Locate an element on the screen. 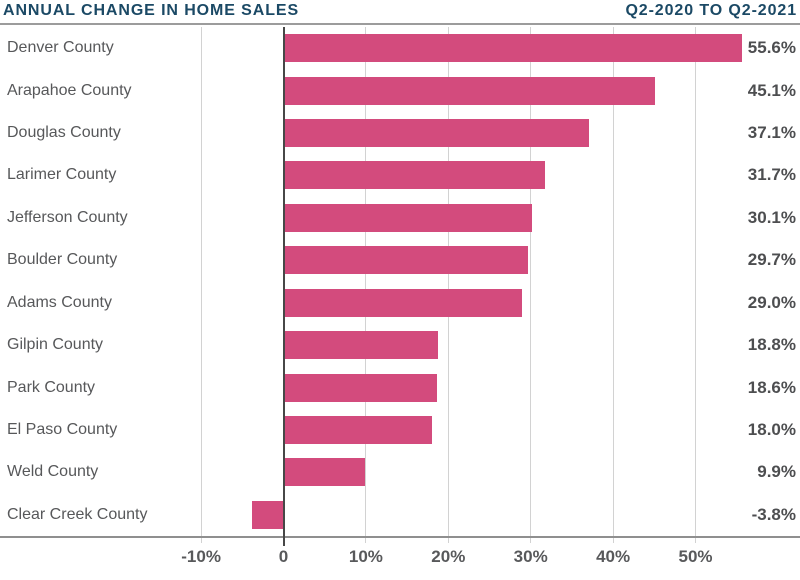  category-label: Boulder County is located at coordinates (62, 260).